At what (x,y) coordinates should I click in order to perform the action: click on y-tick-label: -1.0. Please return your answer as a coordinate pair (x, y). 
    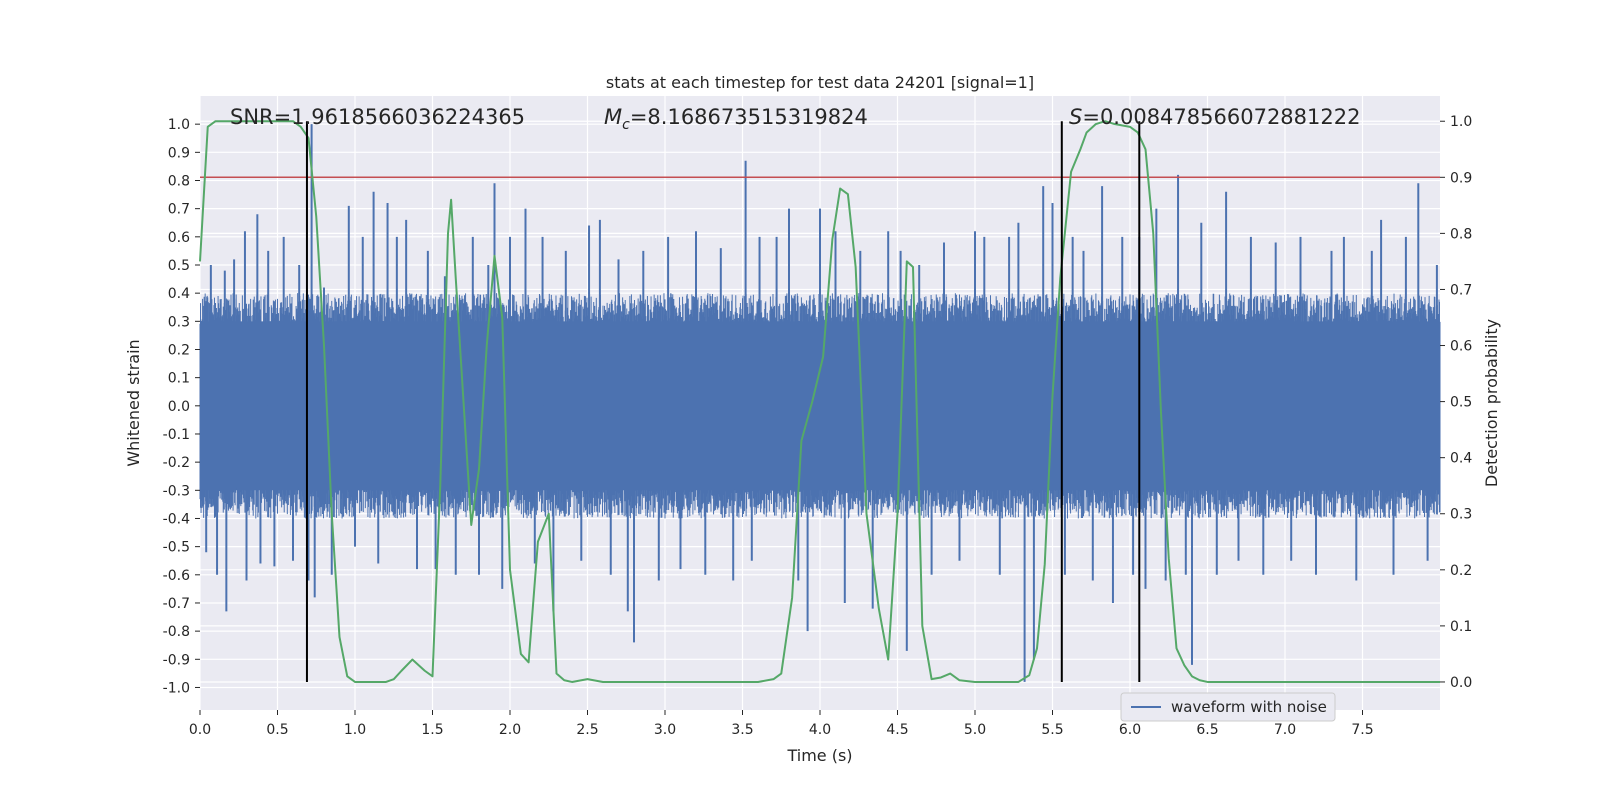
    Looking at the image, I should click on (176, 688).